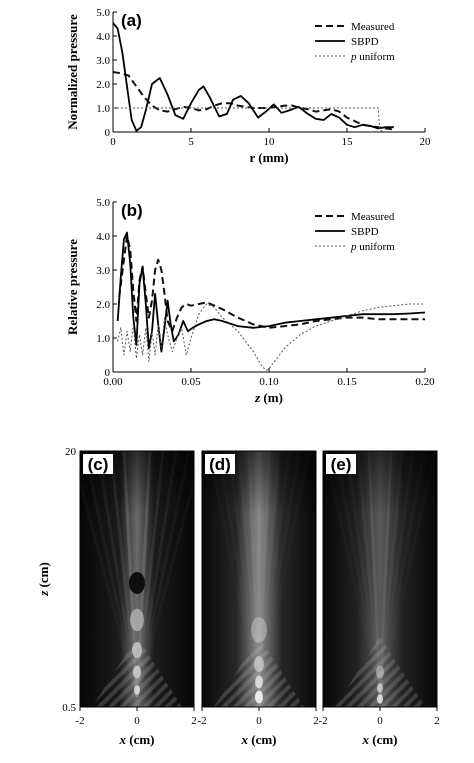 The height and width of the screenshot is (763, 474). What do you see at coordinates (269, 382) in the screenshot?
I see `b-x-tick-label: 0.10` at bounding box center [269, 382].